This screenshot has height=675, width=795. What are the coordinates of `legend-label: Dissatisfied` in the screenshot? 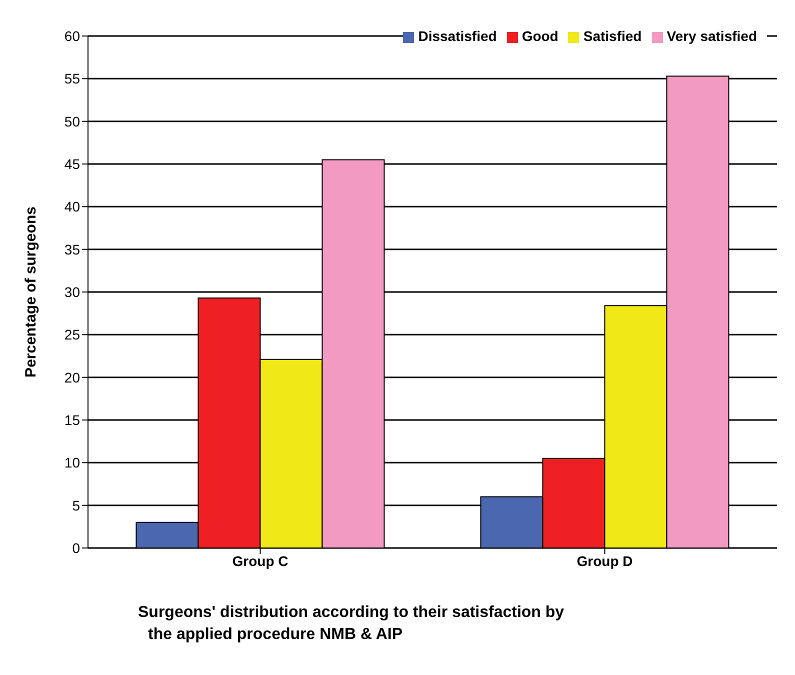 It's located at (457, 36).